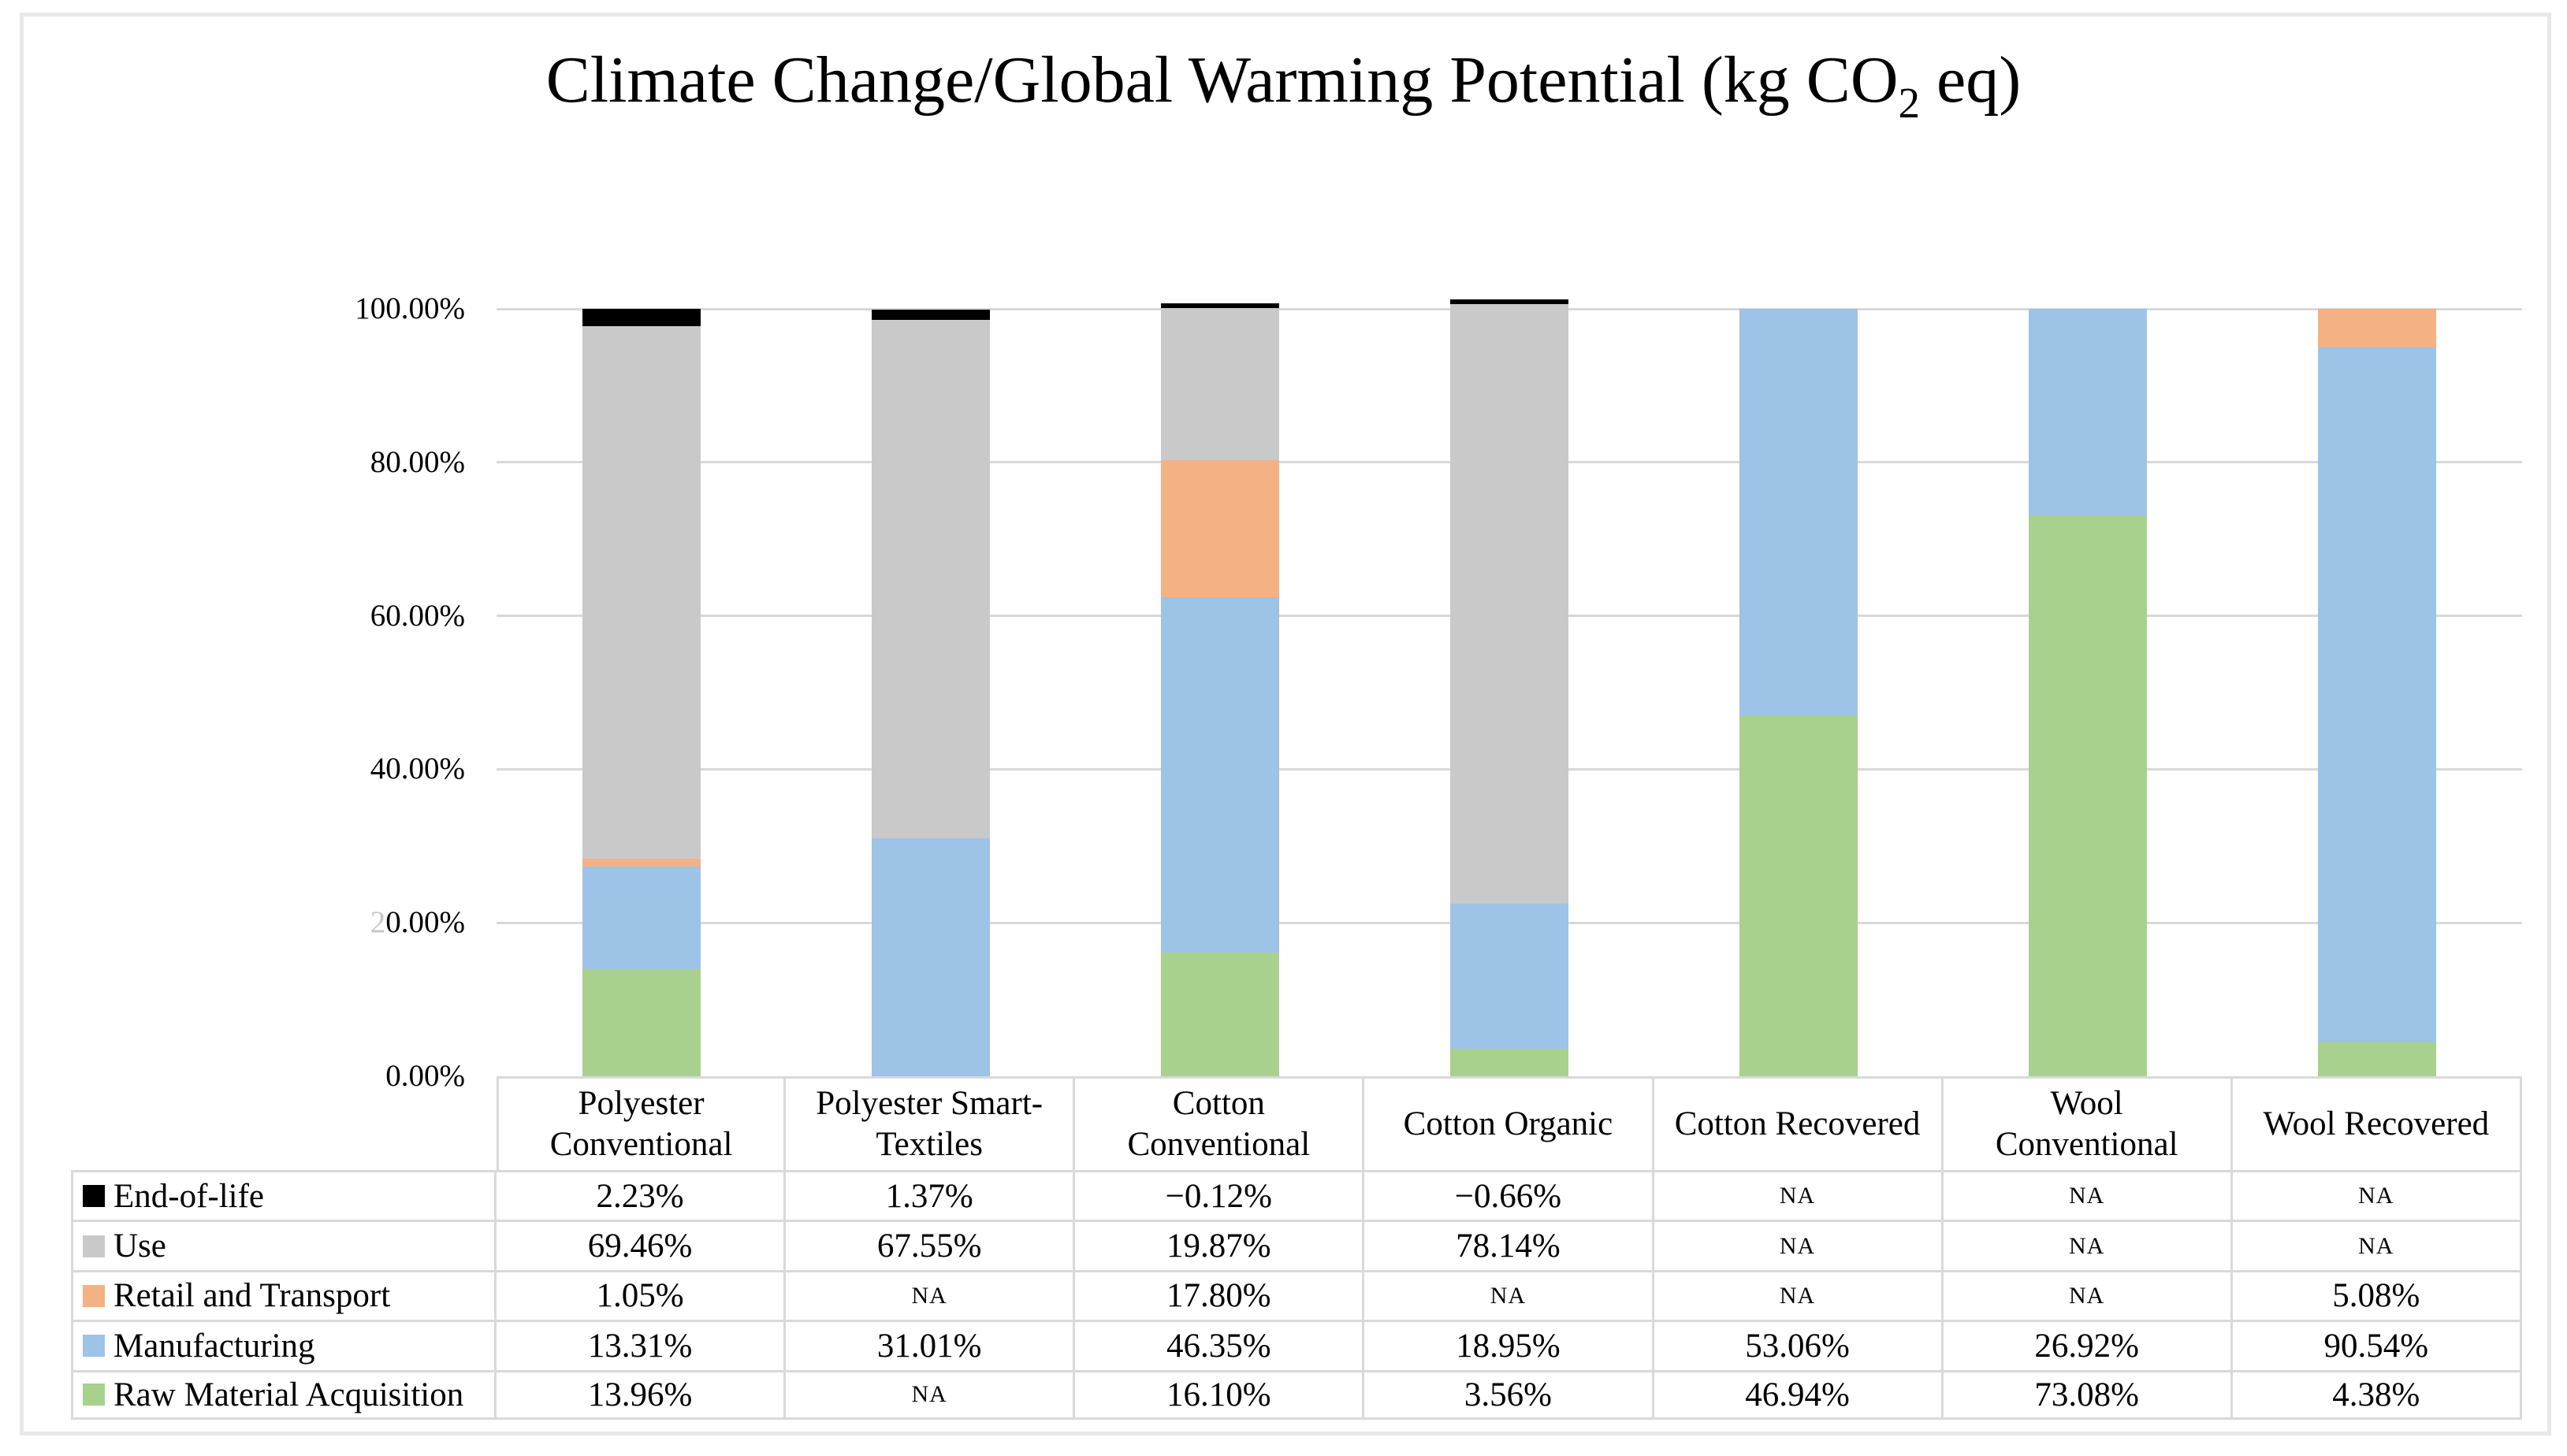 The image size is (2567, 1456). What do you see at coordinates (642, 1195) in the screenshot?
I see `value-end-of-life-polyester-conventional: 2.23%` at bounding box center [642, 1195].